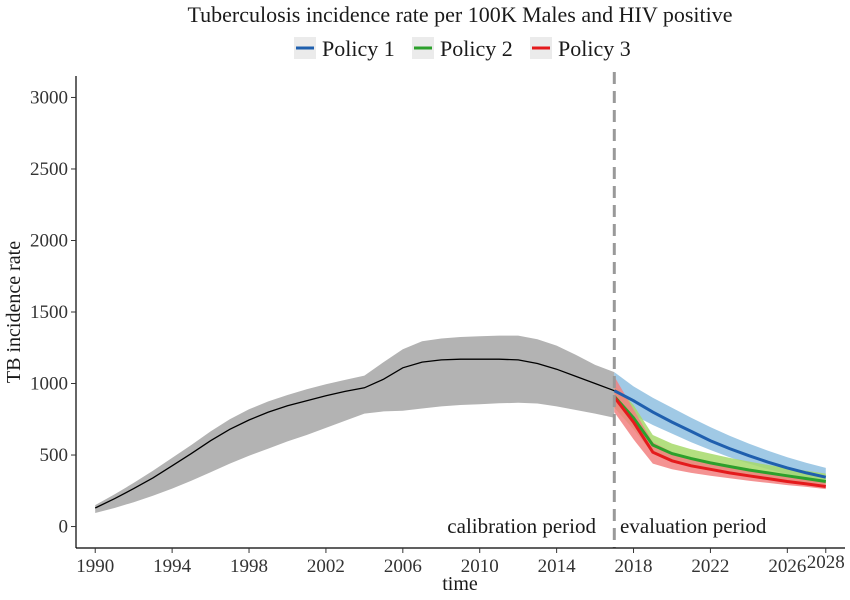 This screenshot has width=850, height=600. What do you see at coordinates (358, 48) in the screenshot?
I see `legend-label-policy-1: Policy 1` at bounding box center [358, 48].